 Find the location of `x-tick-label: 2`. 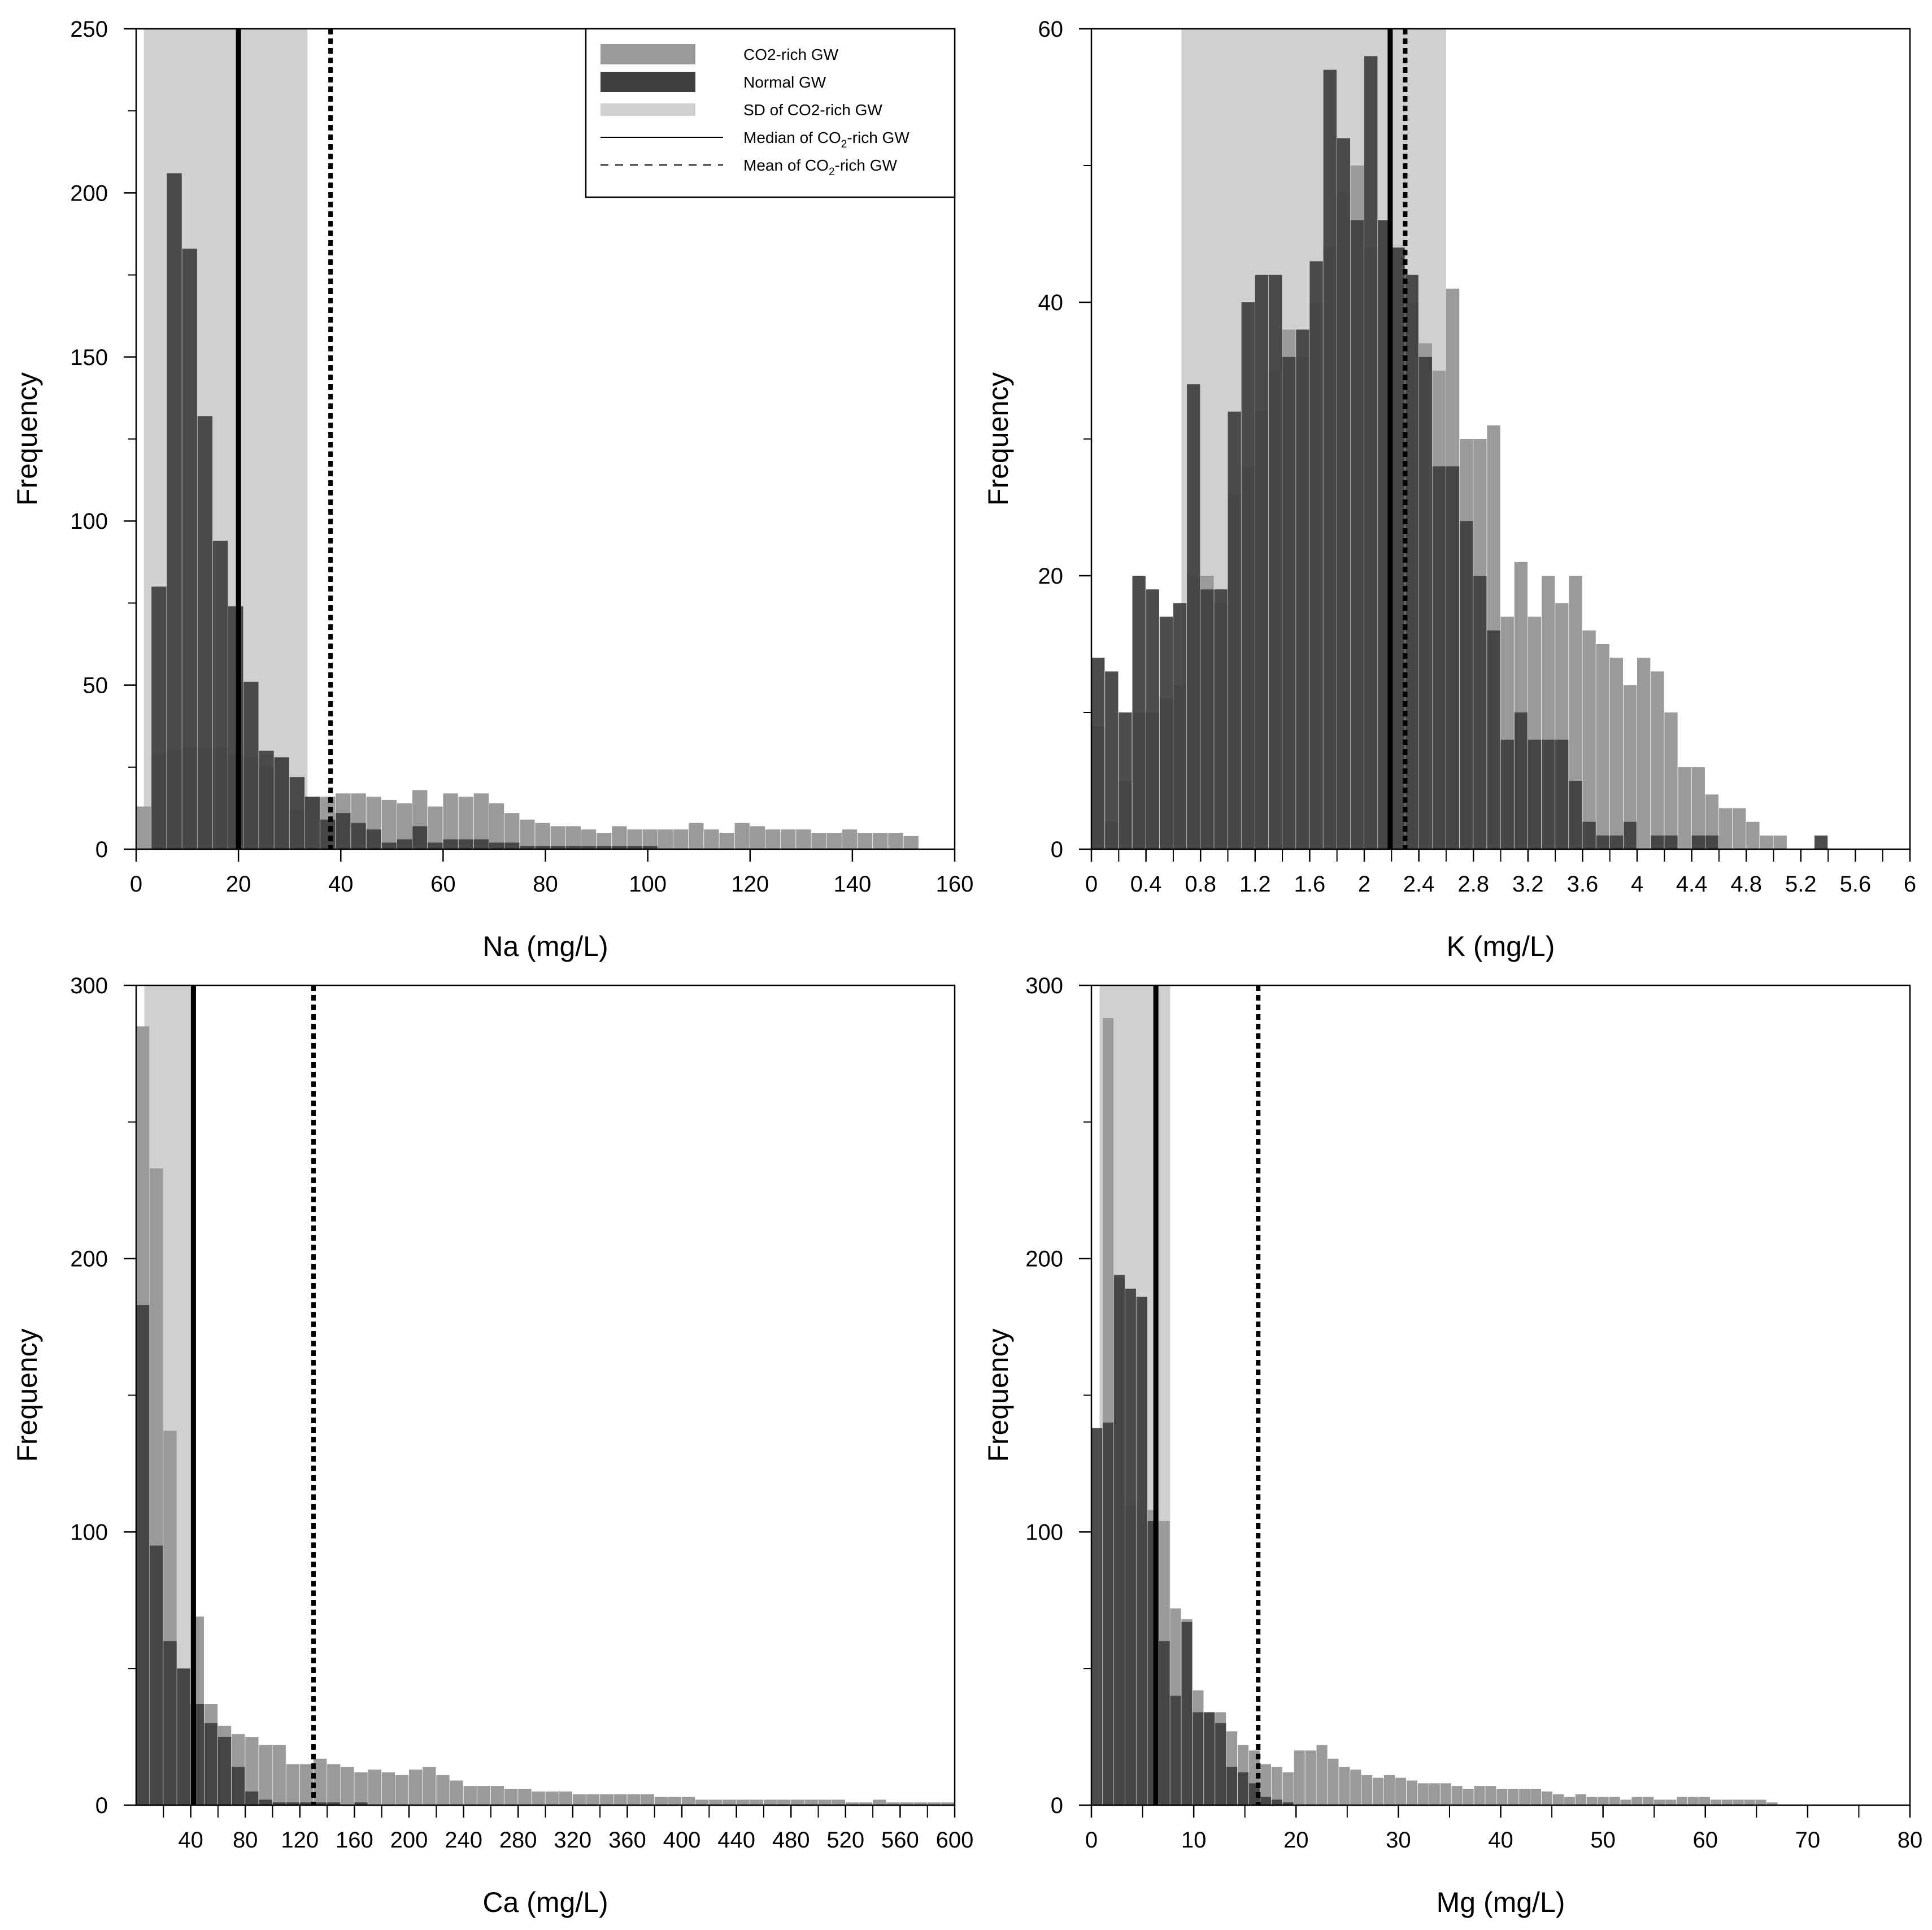

x-tick-label: 2 is located at coordinates (1364, 884).